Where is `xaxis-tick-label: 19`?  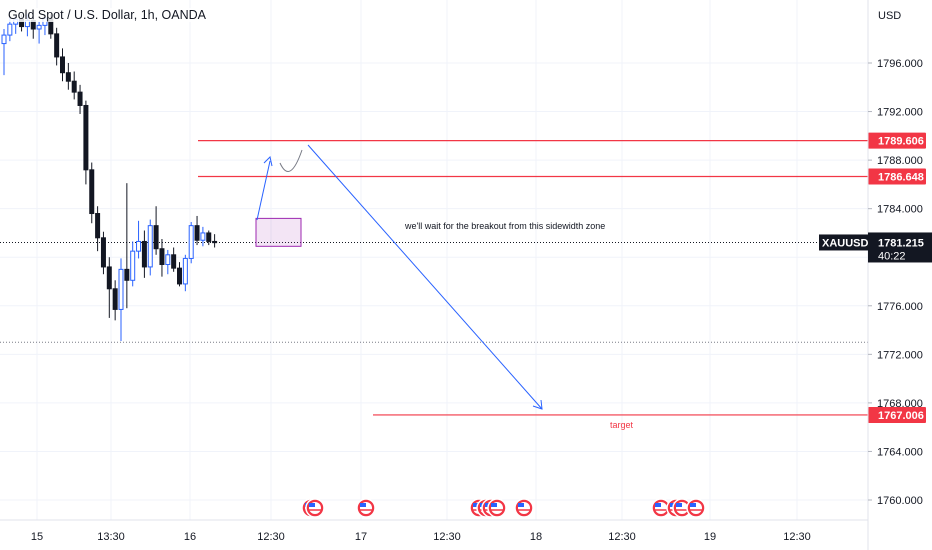 xaxis-tick-label: 19 is located at coordinates (710, 537).